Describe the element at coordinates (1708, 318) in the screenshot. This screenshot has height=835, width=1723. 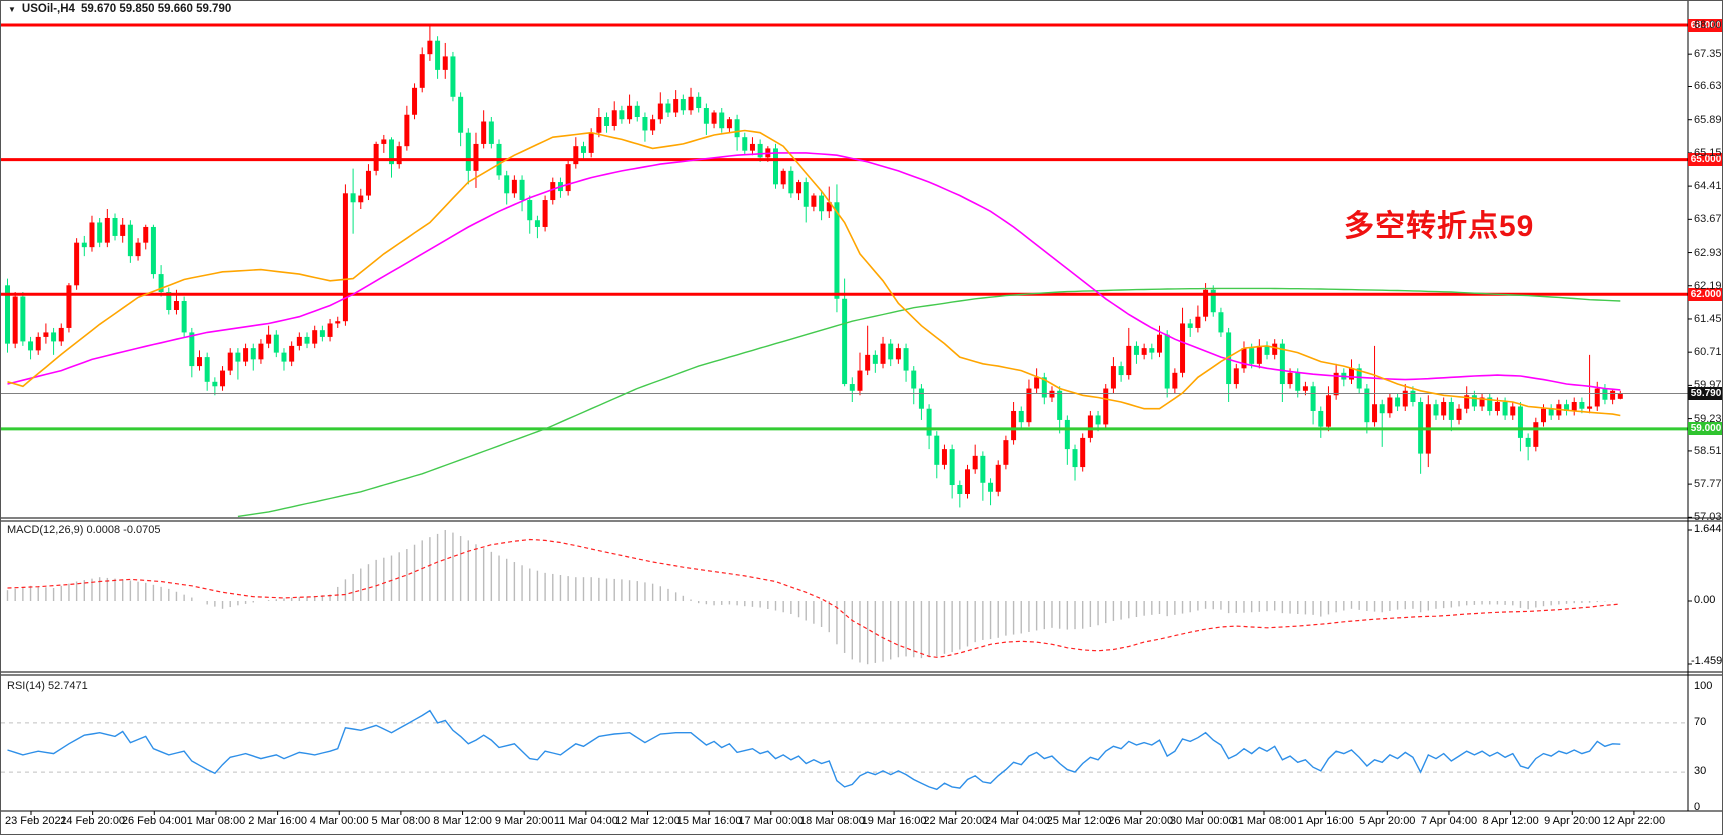
I see `price-tick-label: 61.450` at that location.